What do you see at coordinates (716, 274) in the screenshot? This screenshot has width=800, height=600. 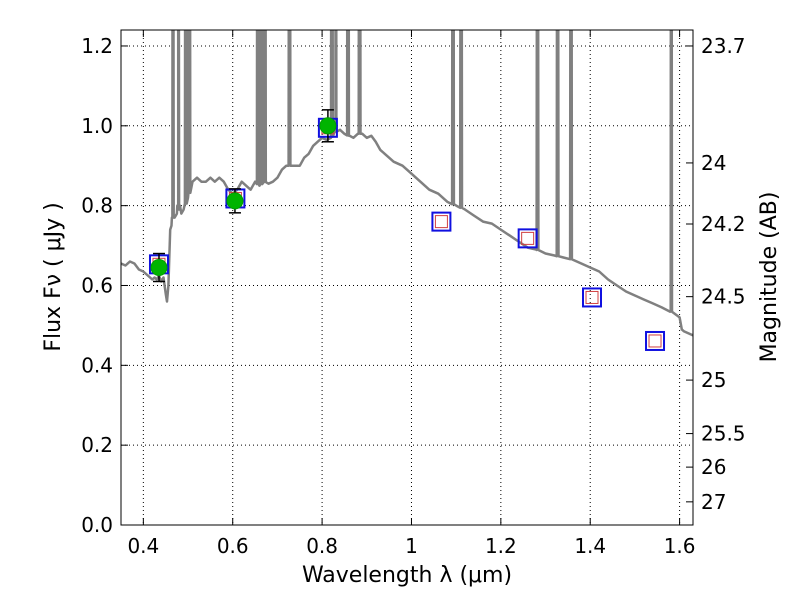 I see `right-axis-ticks: 23.7 24 24.2 24.5 25 25.5 26 27` at bounding box center [716, 274].